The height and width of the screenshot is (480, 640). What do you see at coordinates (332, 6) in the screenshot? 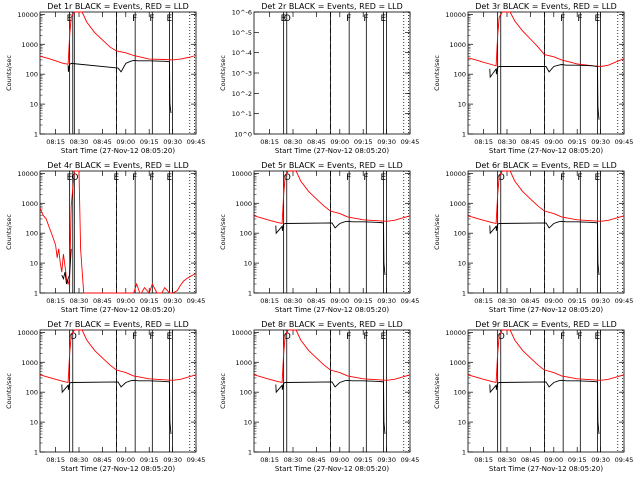
I see `panel-title: Det 2r BLACK = Events, RED = LLD` at bounding box center [332, 6].